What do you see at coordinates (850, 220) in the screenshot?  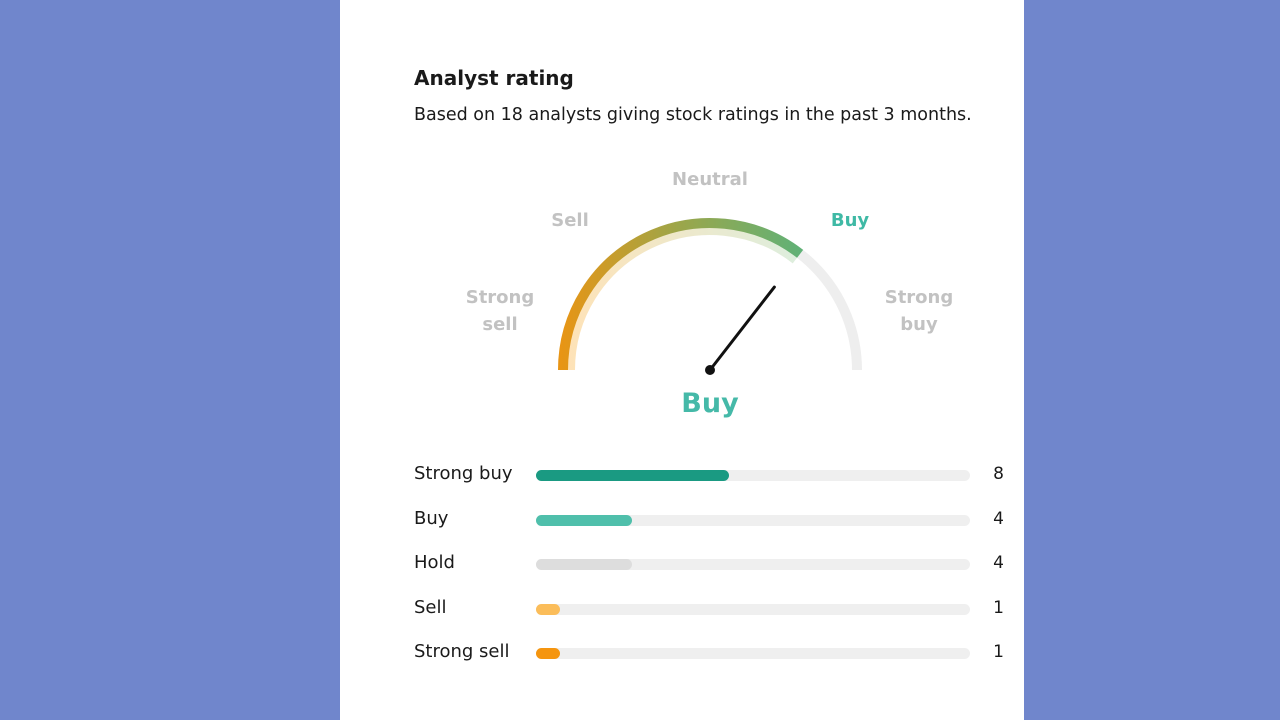 I see `gauge-label-buy: Buy` at bounding box center [850, 220].